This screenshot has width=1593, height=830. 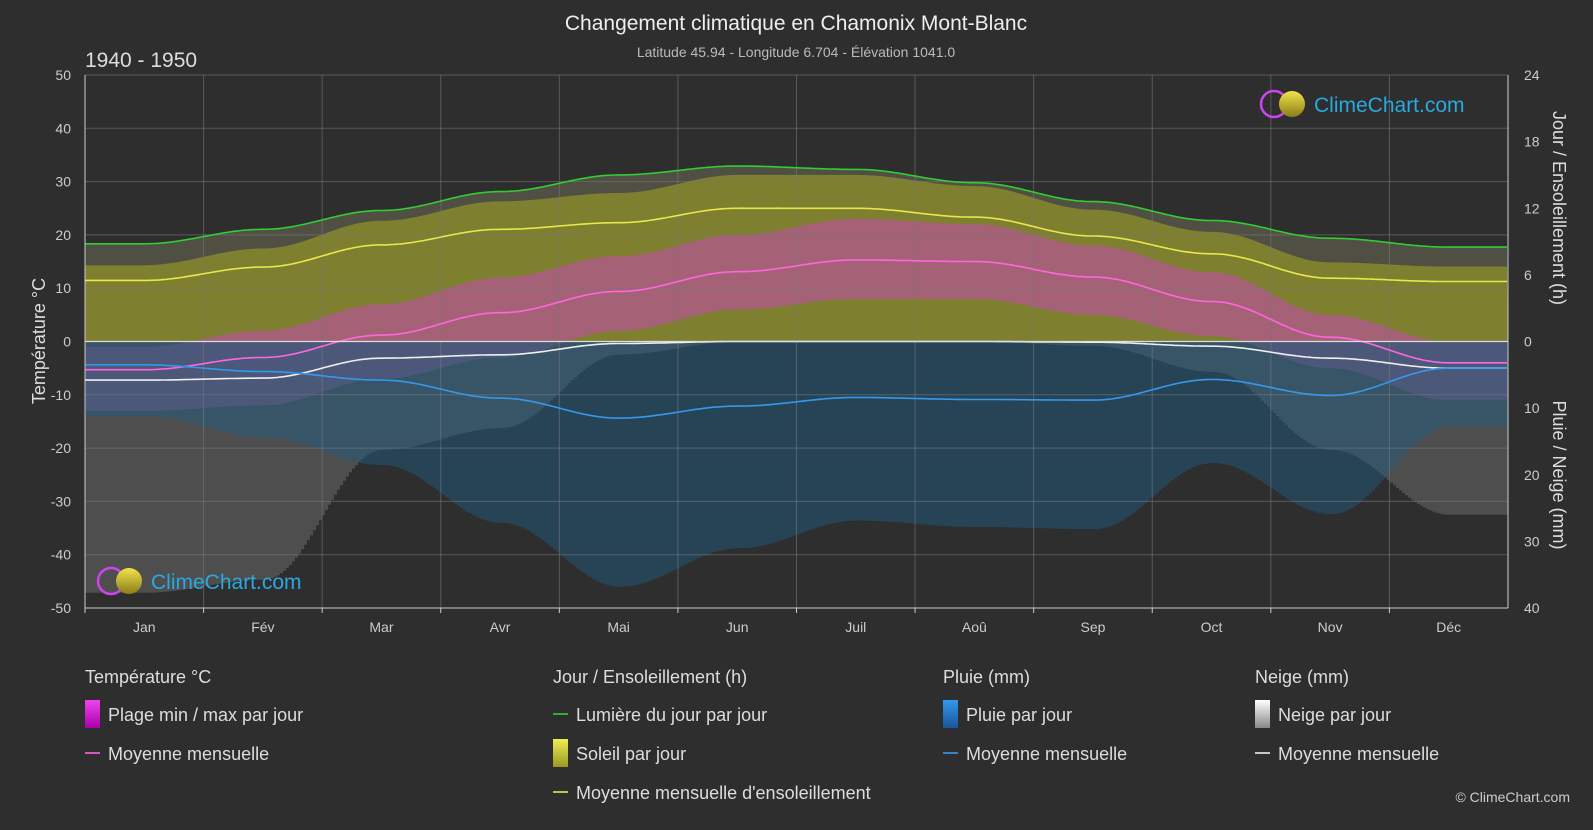 I want to click on x-tick-label: Juil, so click(x=855, y=627).